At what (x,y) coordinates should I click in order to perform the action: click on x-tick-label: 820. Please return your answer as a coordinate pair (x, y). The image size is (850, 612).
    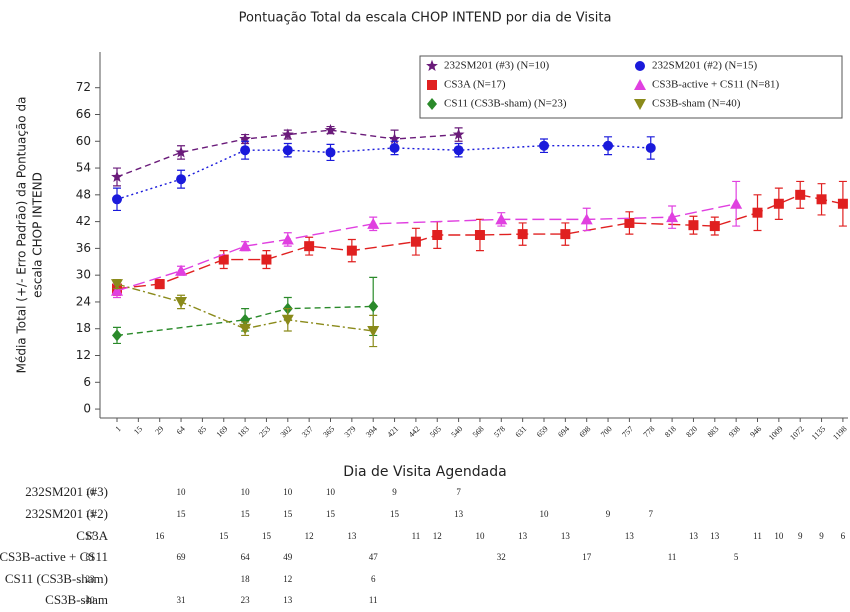
    Looking at the image, I should click on (691, 431).